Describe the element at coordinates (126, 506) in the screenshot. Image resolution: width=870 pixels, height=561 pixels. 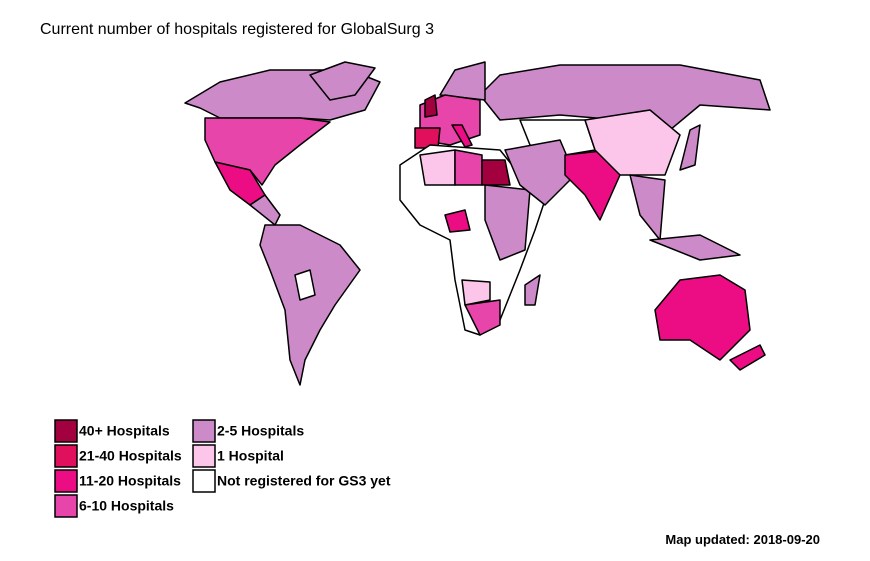
I see `legend-label: 6-10 Hospitals` at that location.